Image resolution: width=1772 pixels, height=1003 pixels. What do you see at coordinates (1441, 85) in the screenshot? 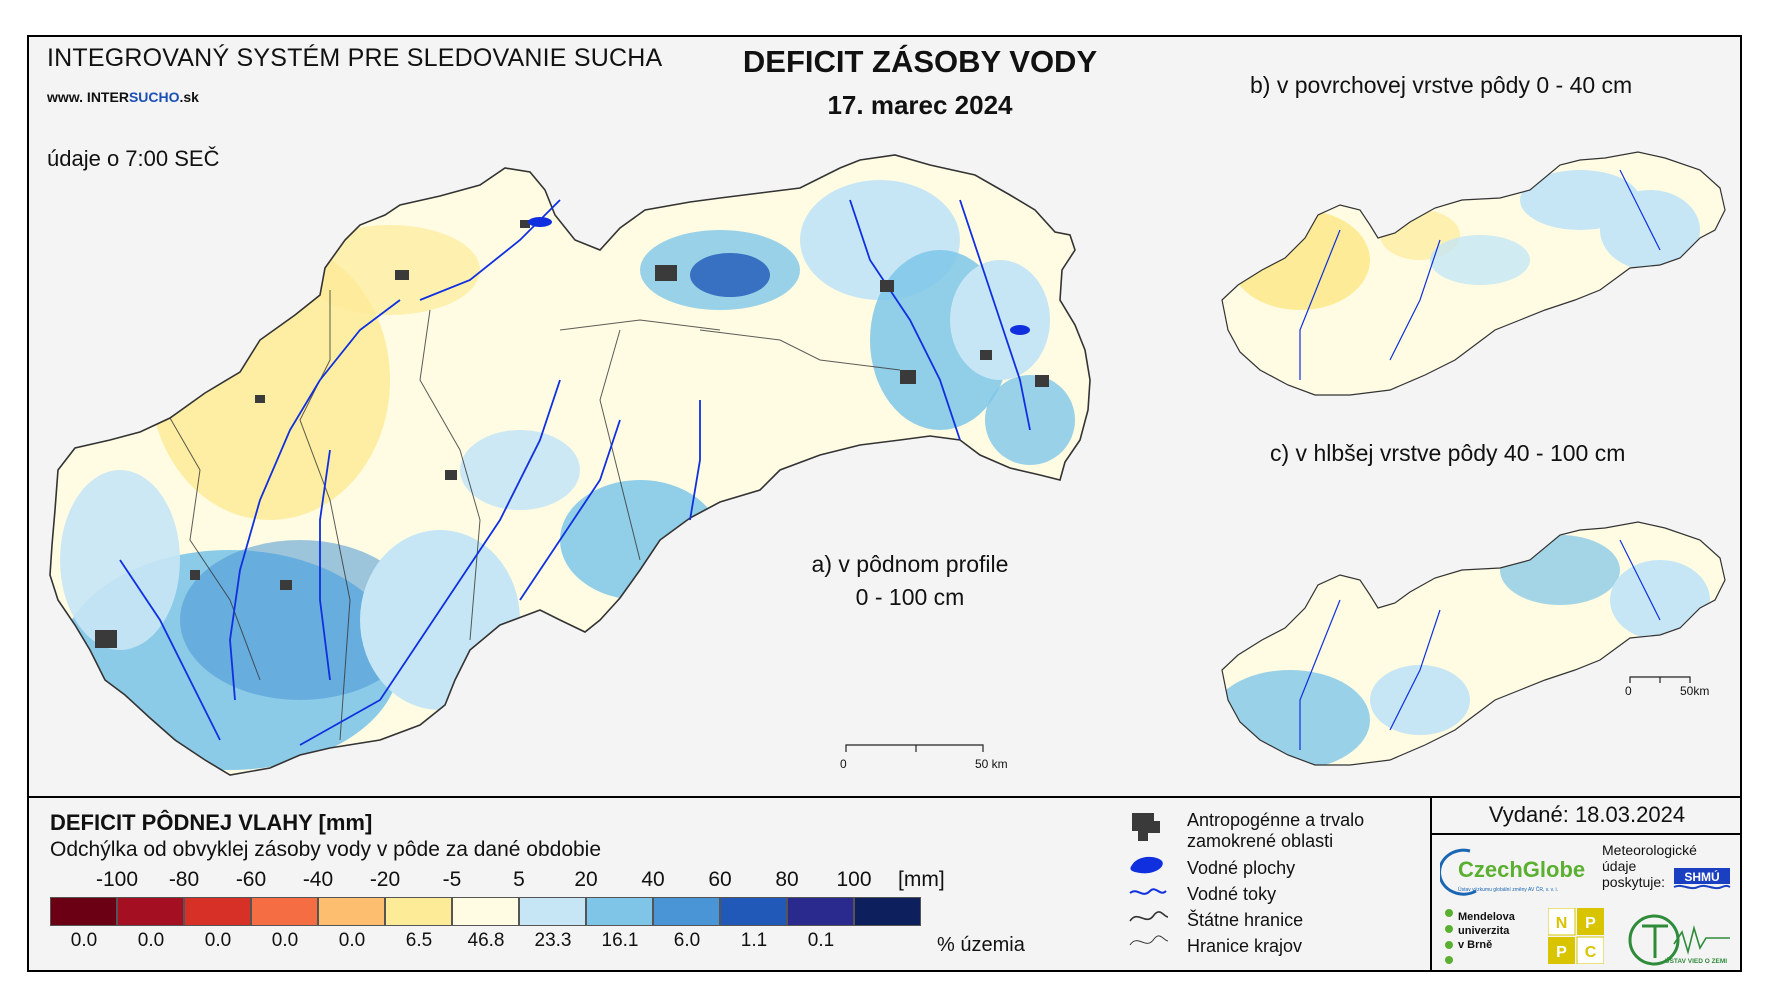
I see `map-b-label: b) v povrchovej vrstve pôdy 0 - 40 cm` at bounding box center [1441, 85].